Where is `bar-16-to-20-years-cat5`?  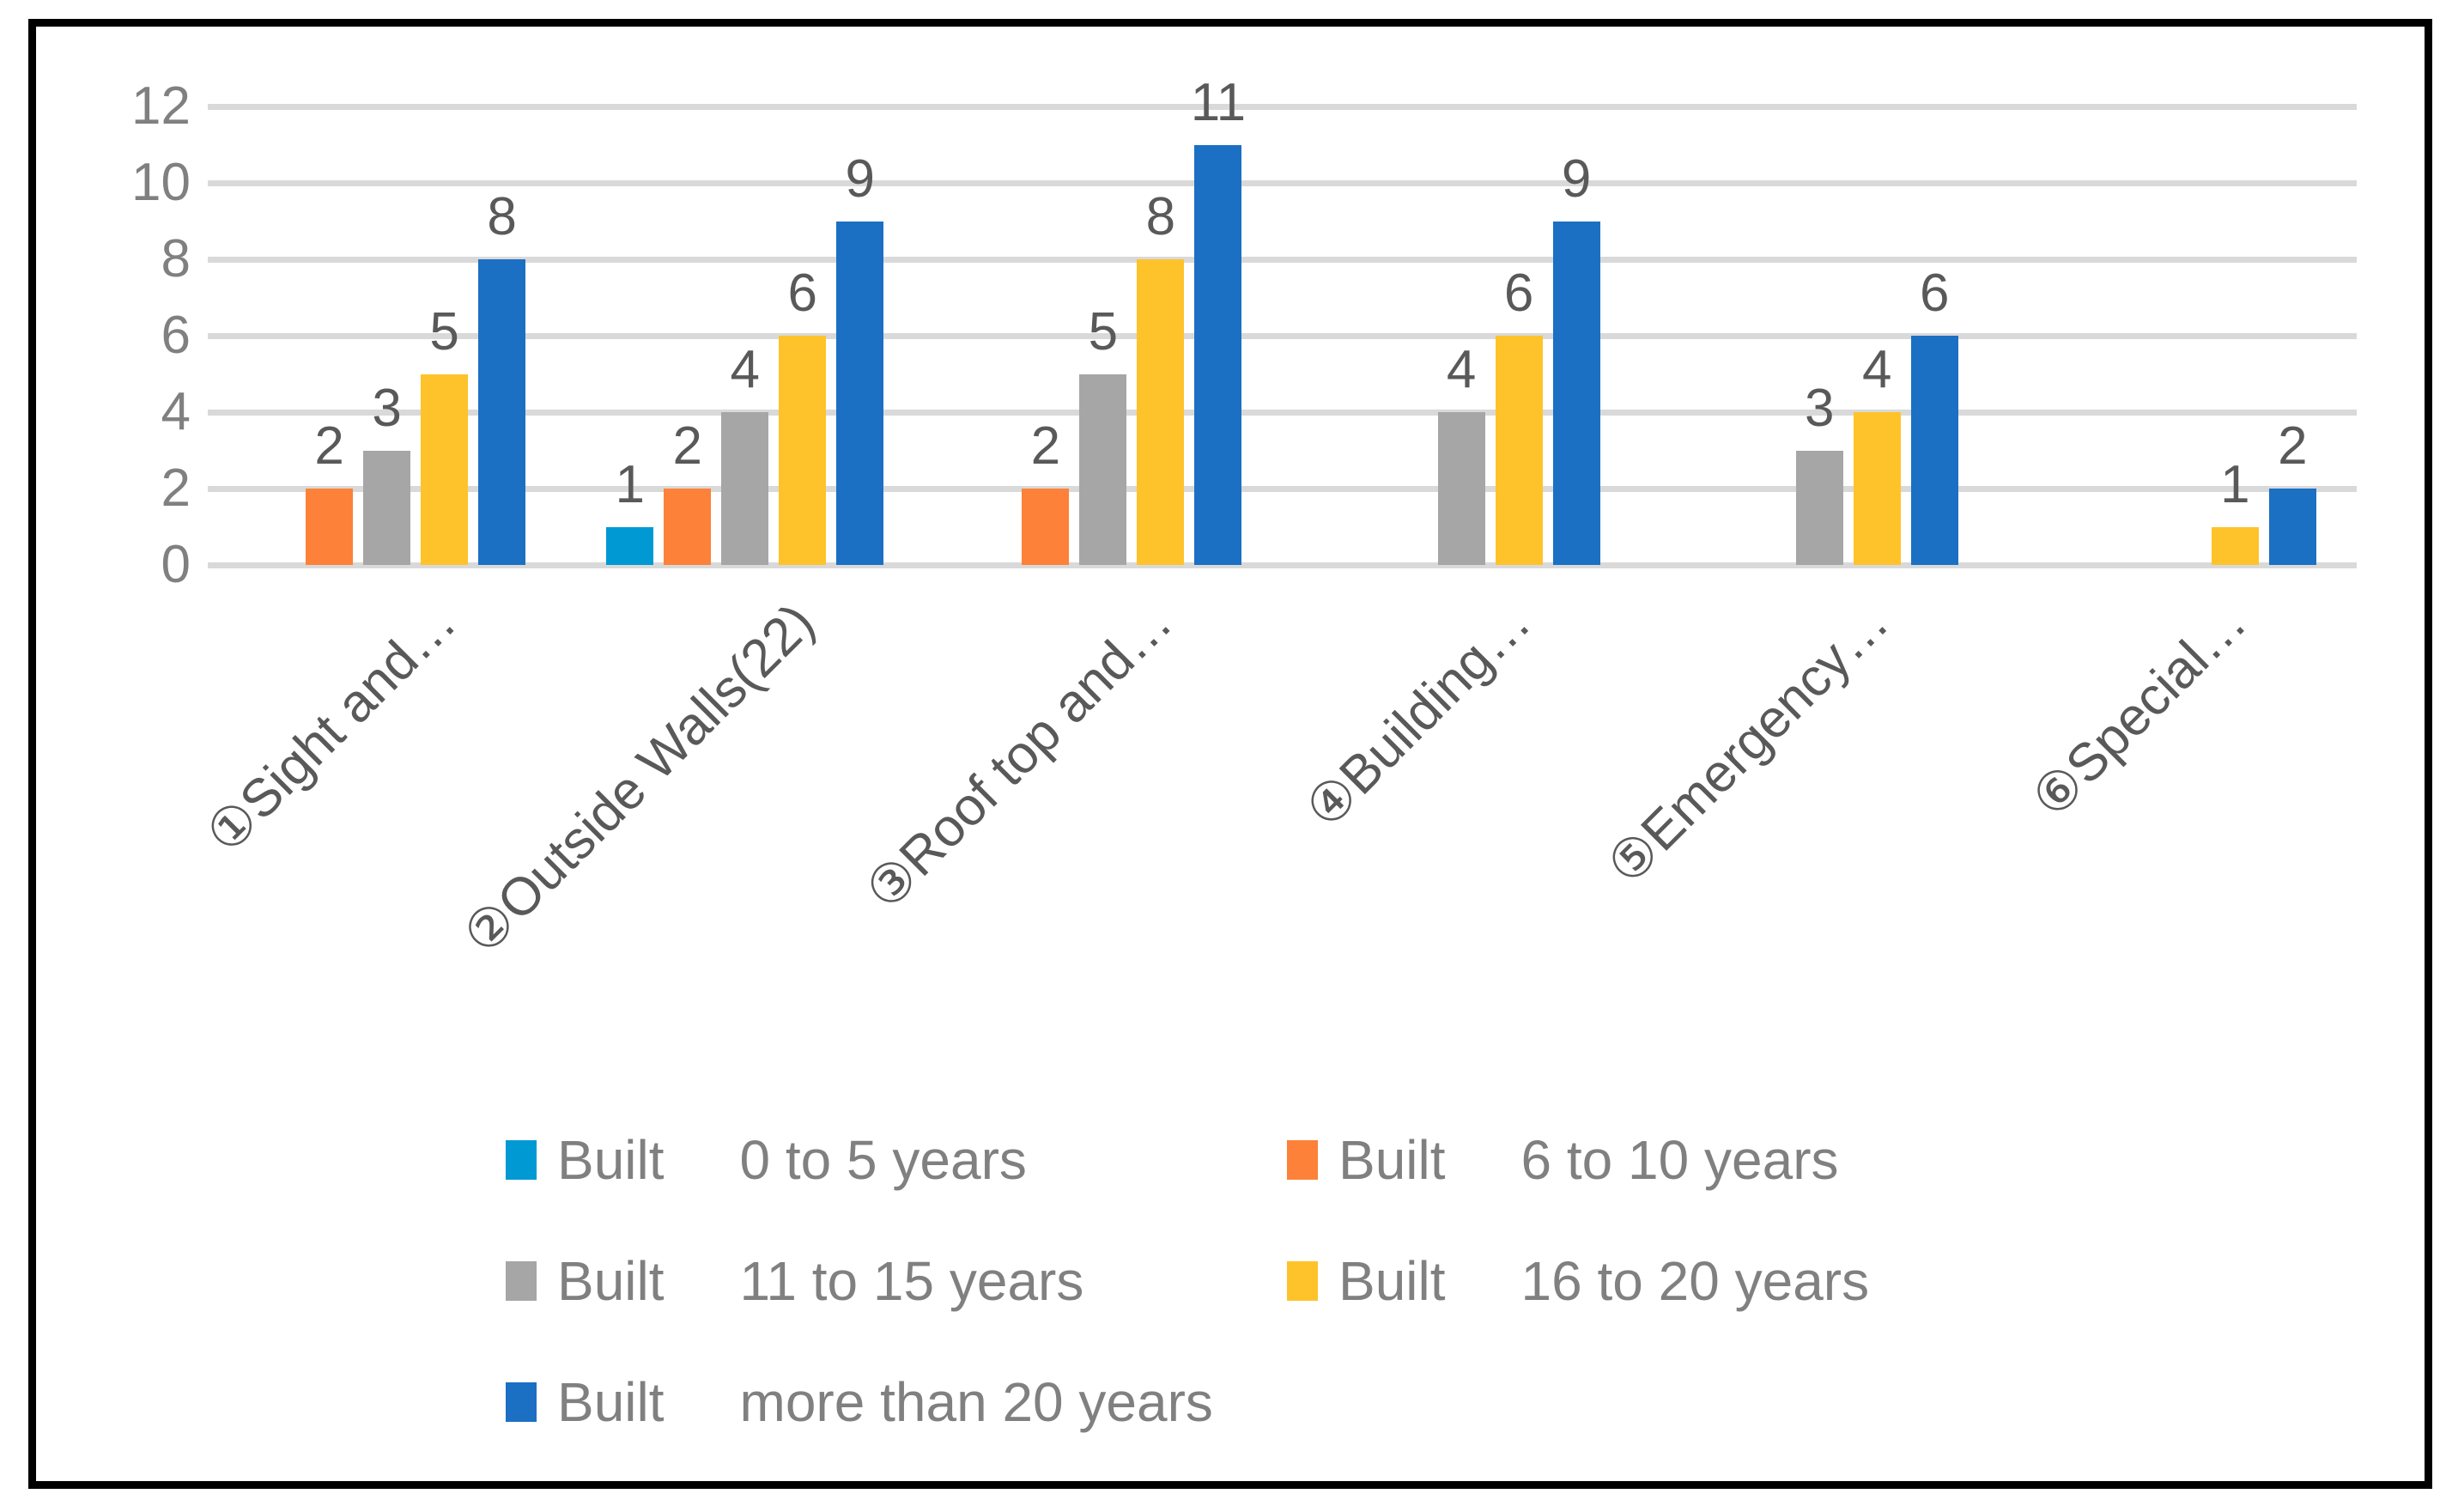
bar-16-to-20-years-cat5 is located at coordinates (1877, 489).